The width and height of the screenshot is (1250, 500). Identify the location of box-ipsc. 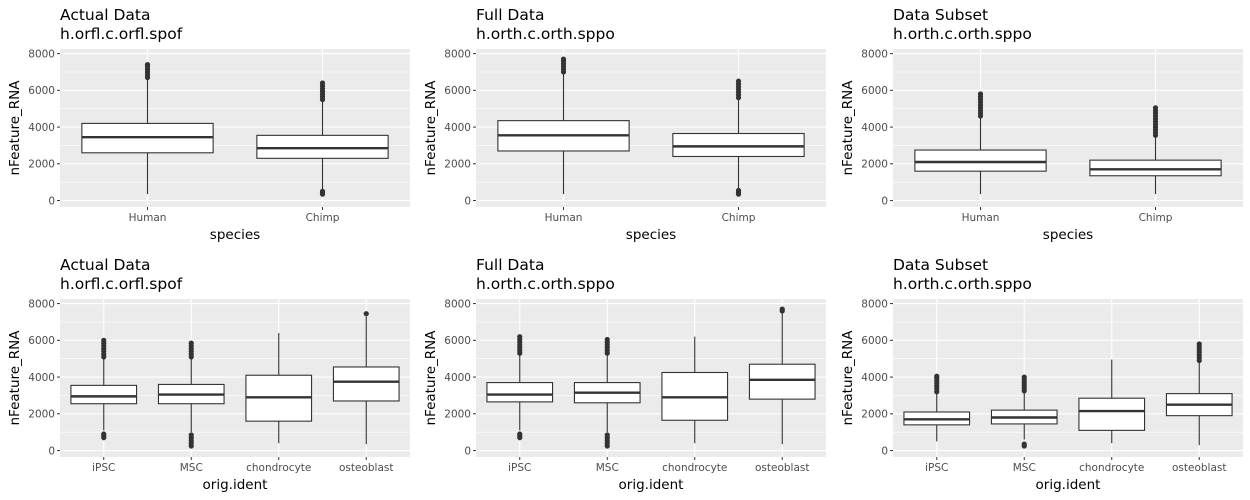
(937, 407).